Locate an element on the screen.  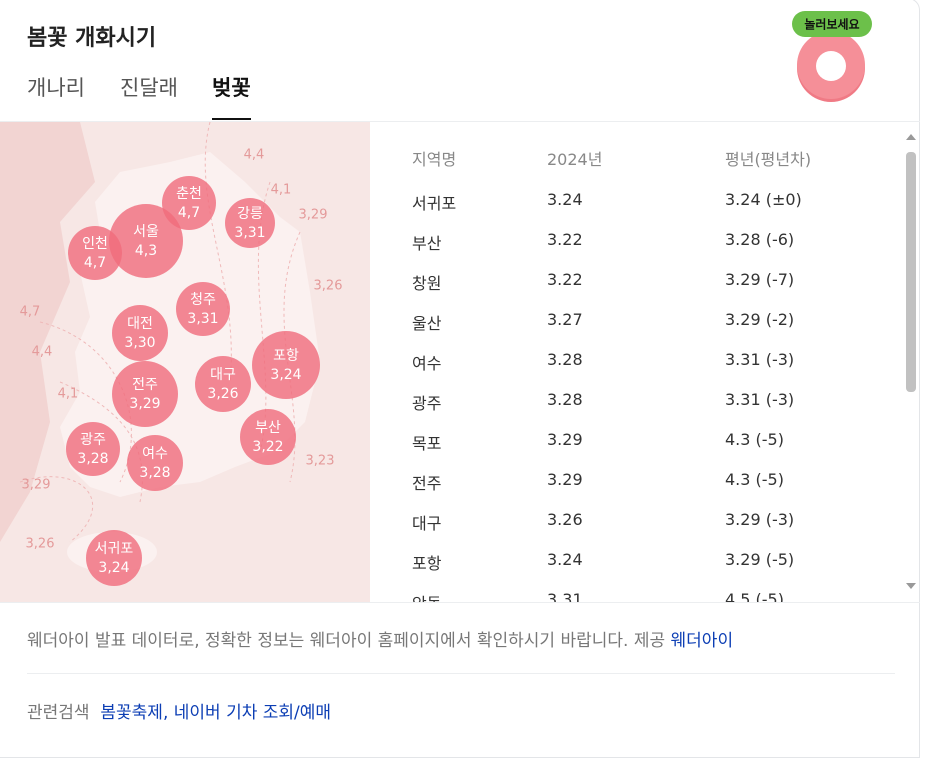
region-name: 부산 is located at coordinates (268, 428).